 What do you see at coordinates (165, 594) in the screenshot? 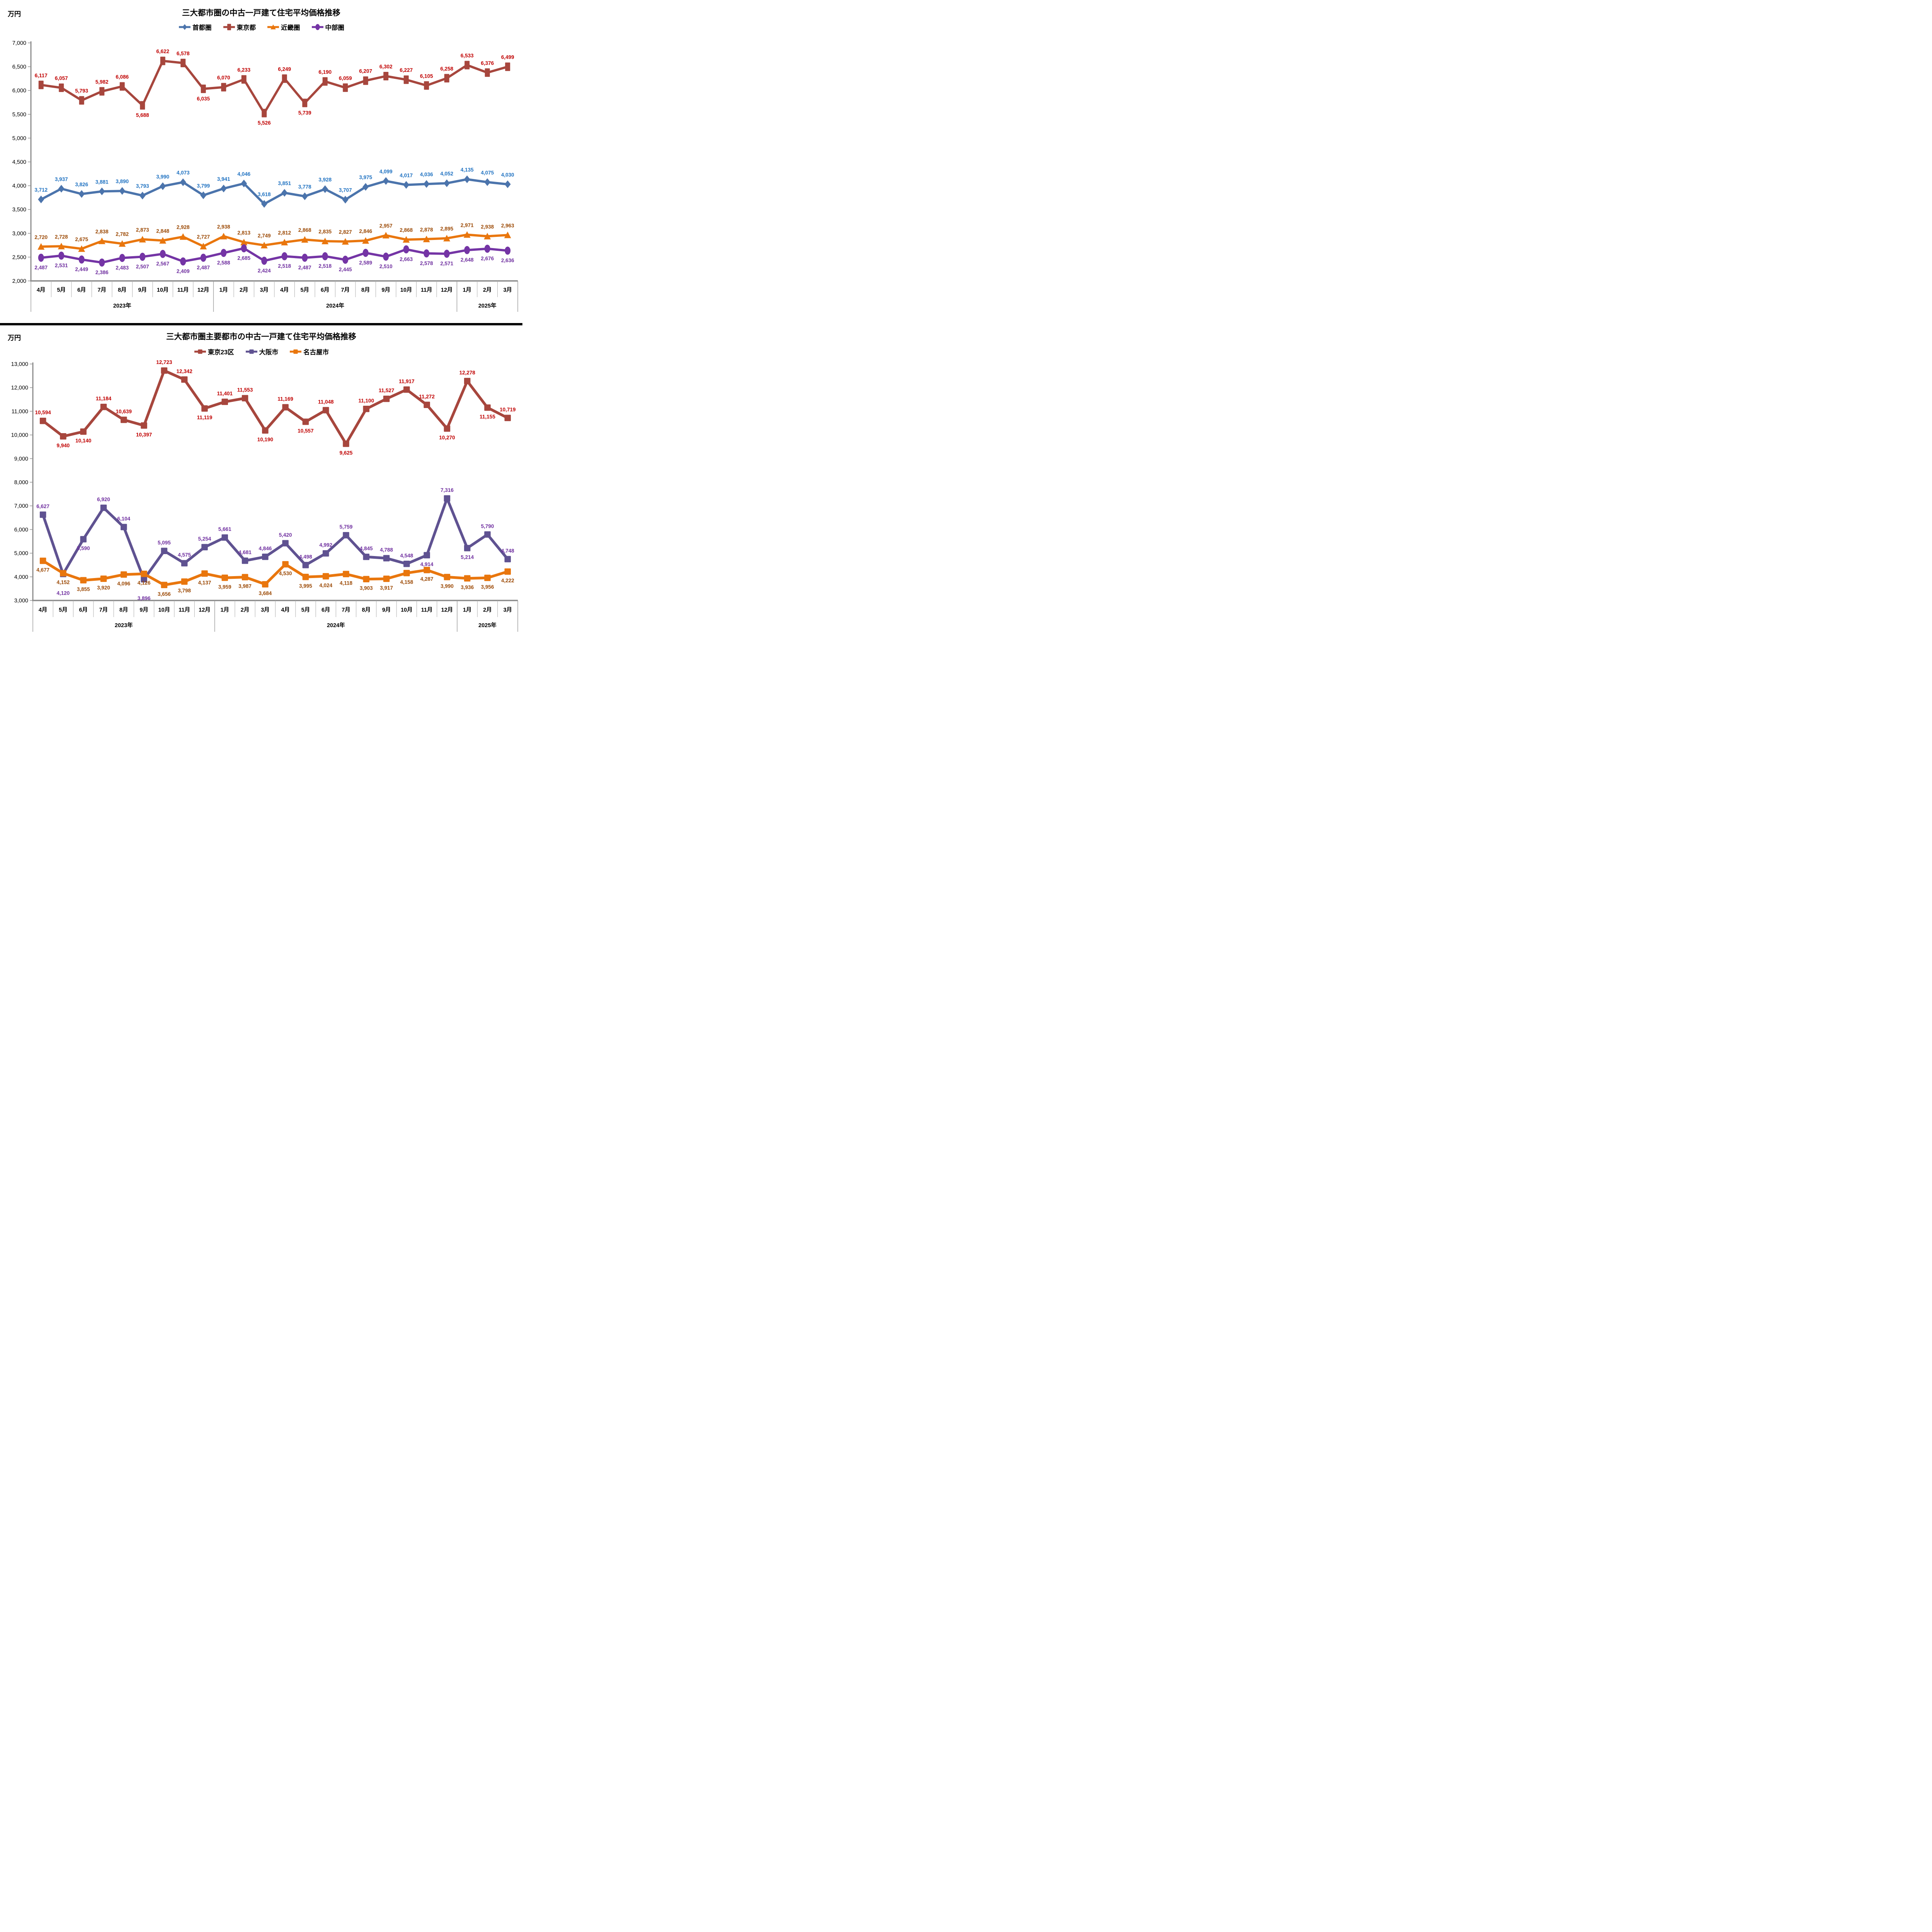
I see `data-label-名古屋市: 3,656` at bounding box center [165, 594].